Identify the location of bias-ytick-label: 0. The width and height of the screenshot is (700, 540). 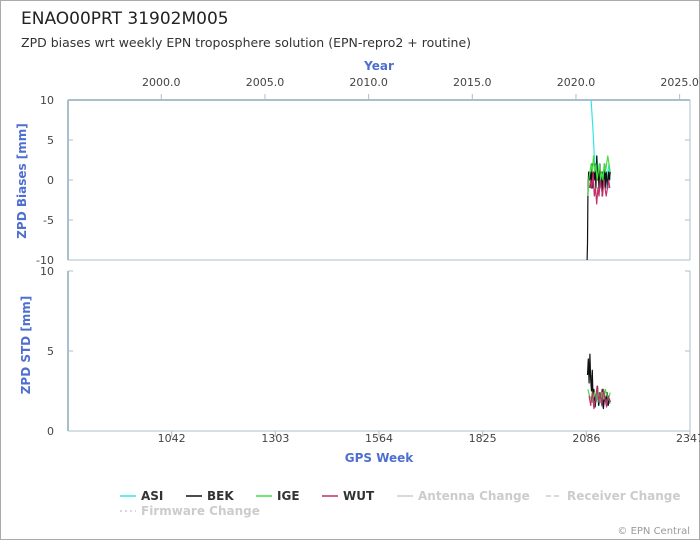
(50, 180).